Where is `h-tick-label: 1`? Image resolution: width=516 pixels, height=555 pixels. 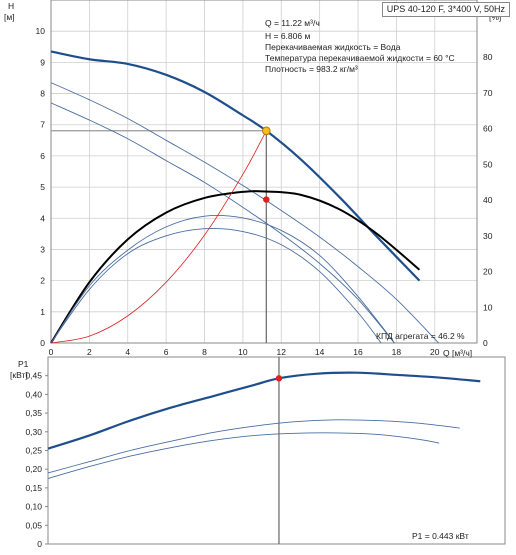
h-tick-label: 1 is located at coordinates (42, 312).